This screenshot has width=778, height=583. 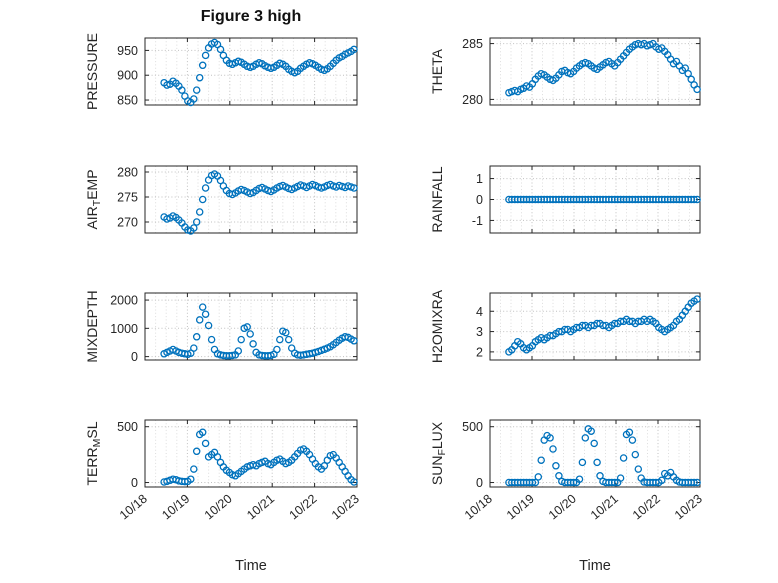 What do you see at coordinates (477, 221) in the screenshot?
I see `y-tick-label: -1` at bounding box center [477, 221].